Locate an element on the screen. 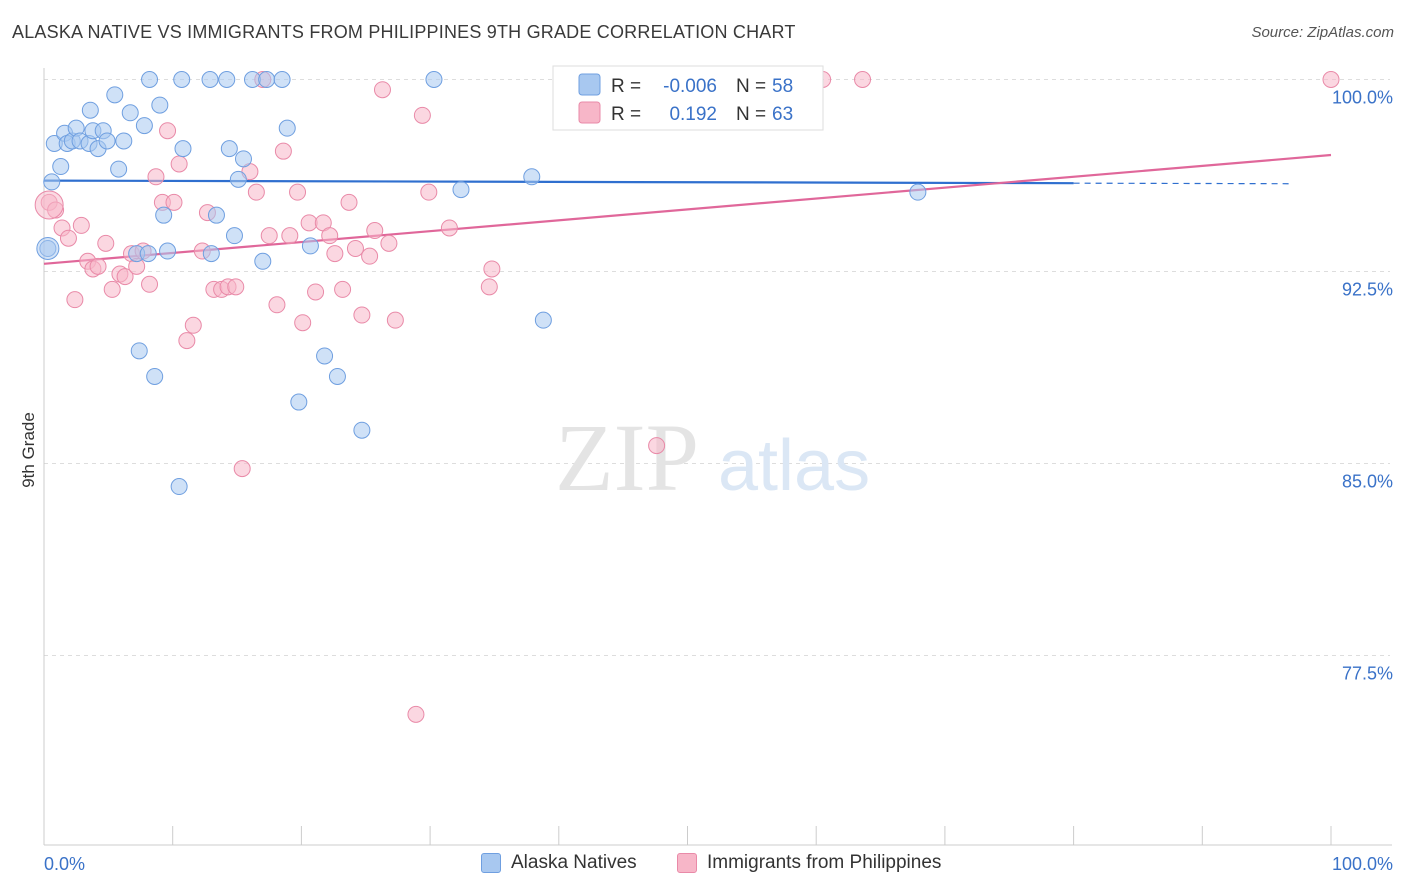 The height and width of the screenshot is (892, 1406). legend-r-label-2: R = is located at coordinates (626, 114).